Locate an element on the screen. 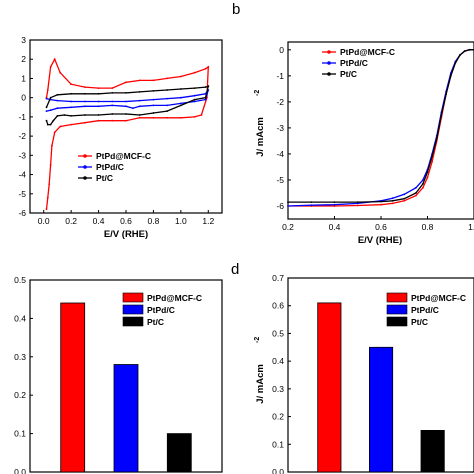  panel-d-ytick-label: 0.4 is located at coordinates (278, 361).